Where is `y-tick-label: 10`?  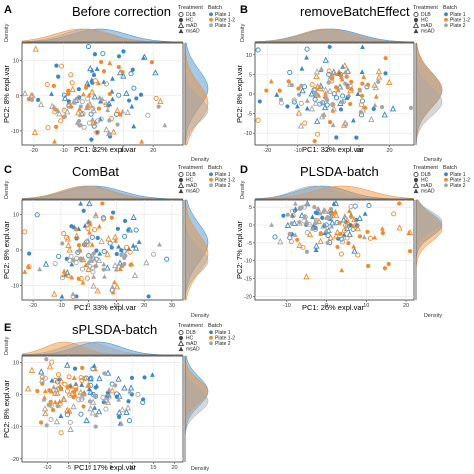
y-tick-label: 10 is located at coordinates (249, 56).